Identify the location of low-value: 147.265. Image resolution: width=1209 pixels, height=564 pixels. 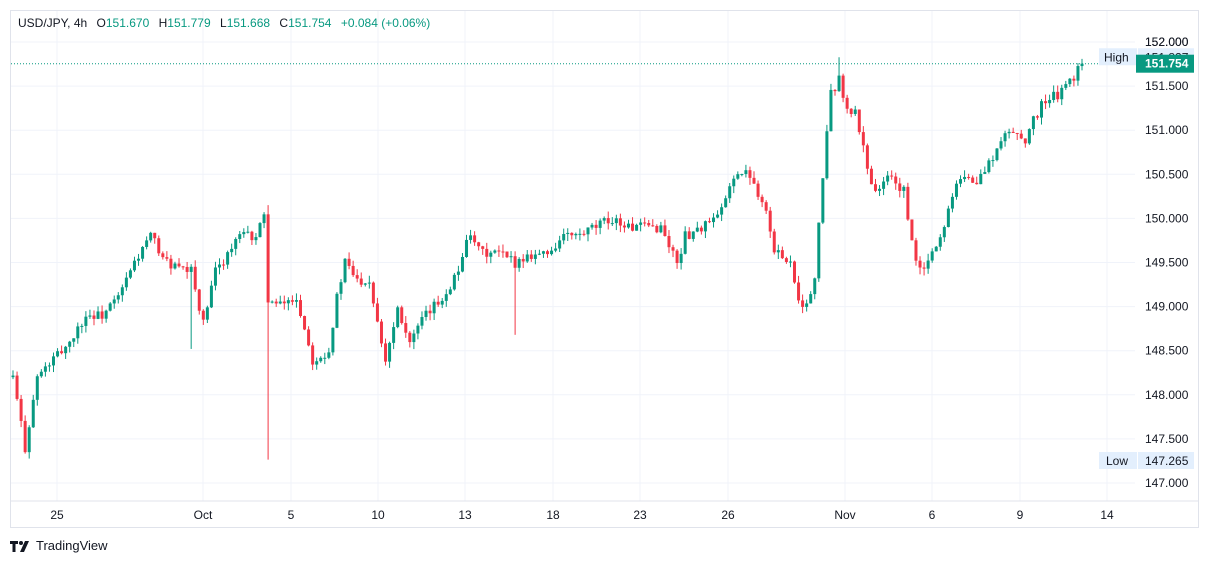
(1167, 461).